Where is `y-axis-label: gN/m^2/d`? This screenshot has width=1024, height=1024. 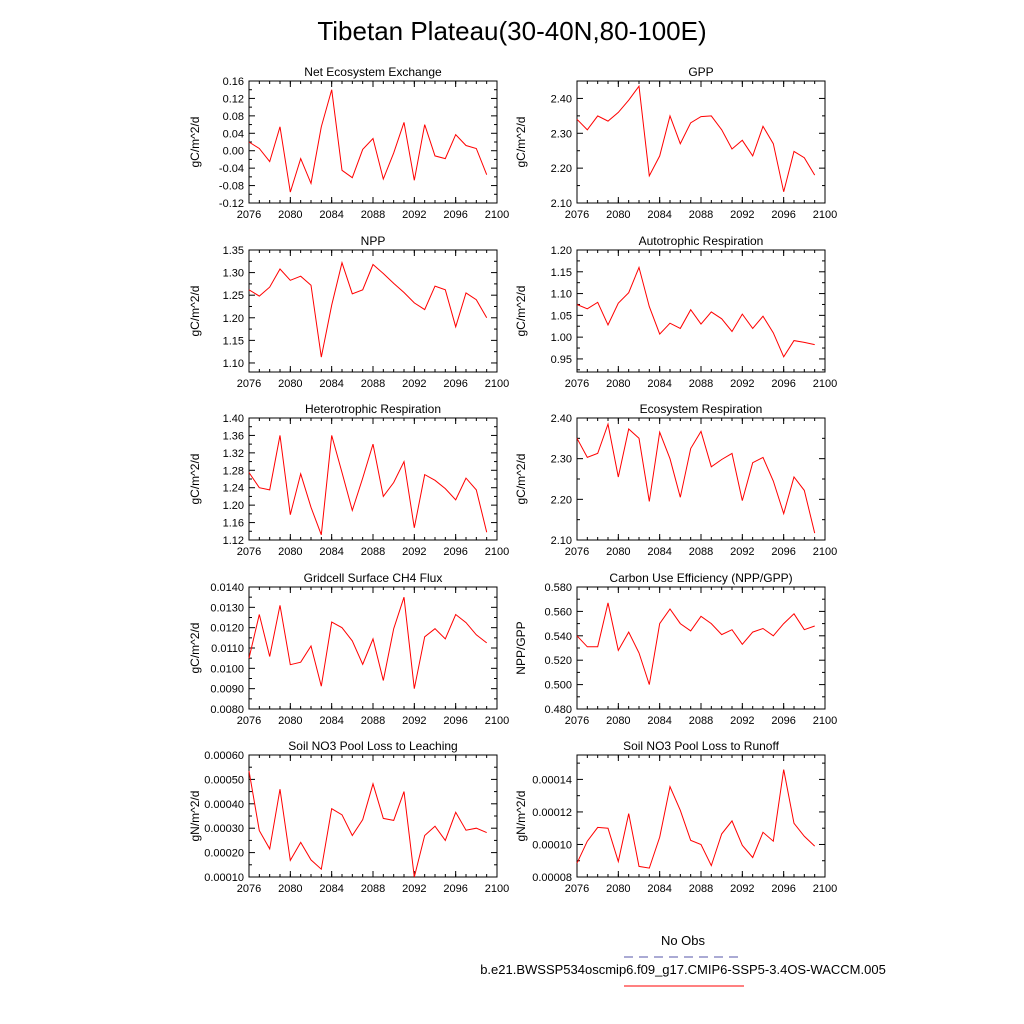
y-axis-label: gN/m^2/d is located at coordinates (195, 816).